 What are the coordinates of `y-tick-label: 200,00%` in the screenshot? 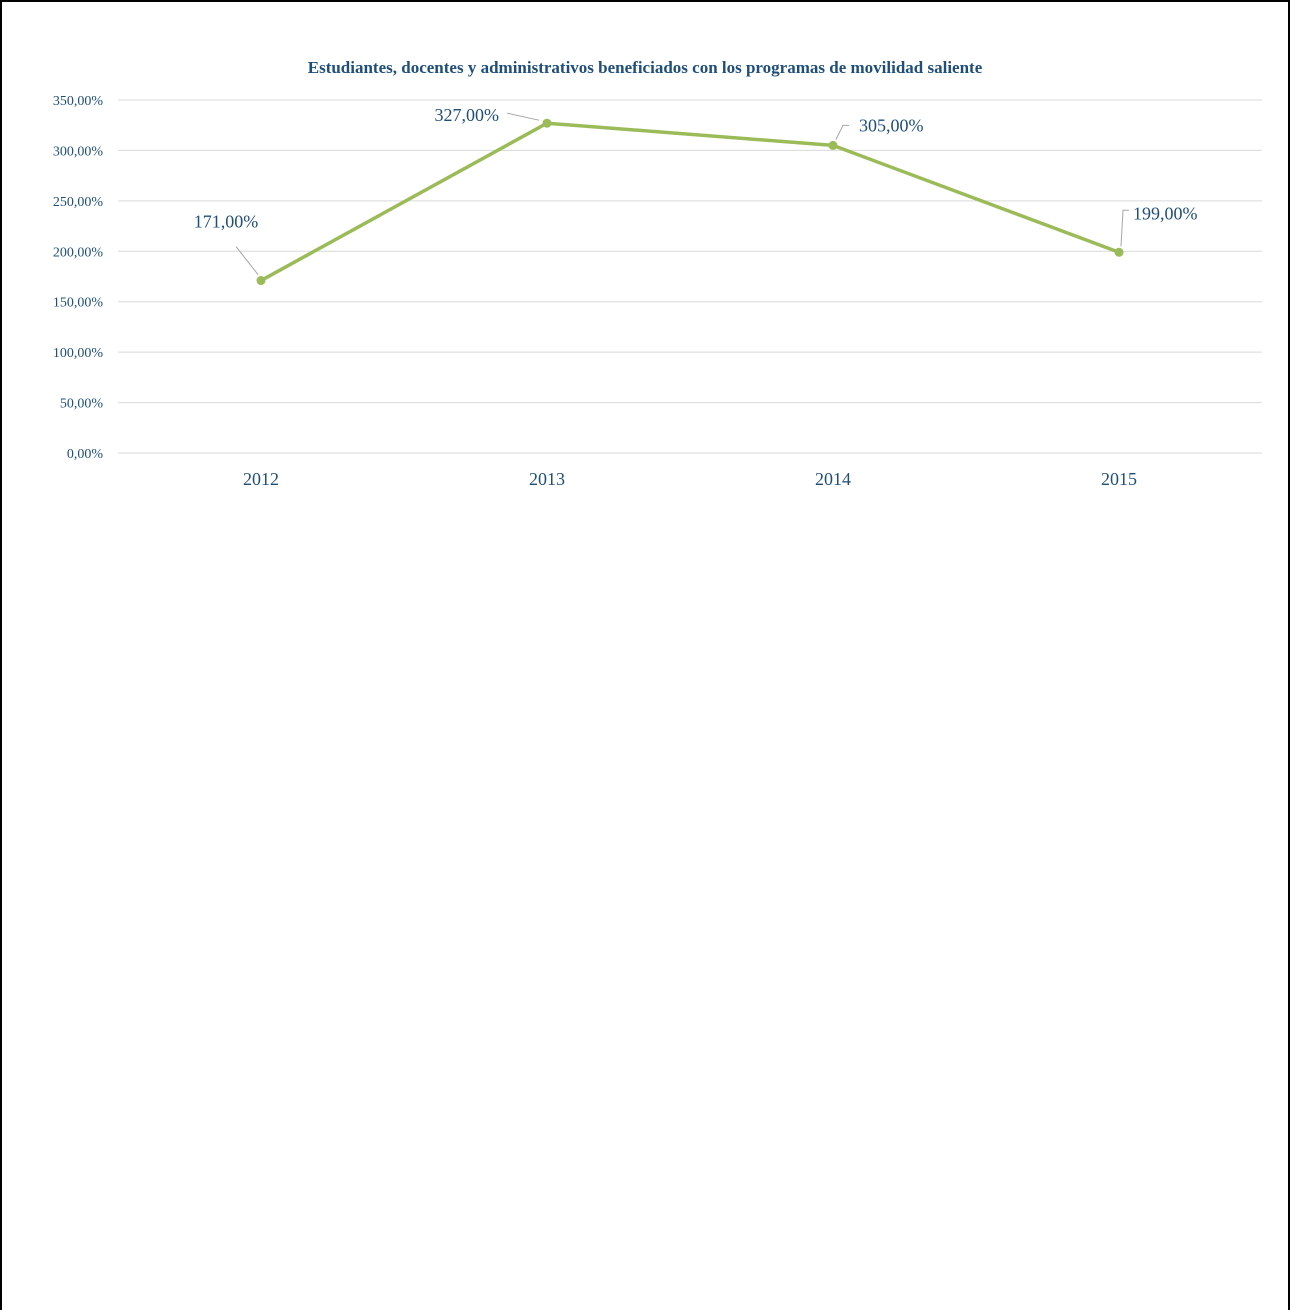 It's located at (78, 252).